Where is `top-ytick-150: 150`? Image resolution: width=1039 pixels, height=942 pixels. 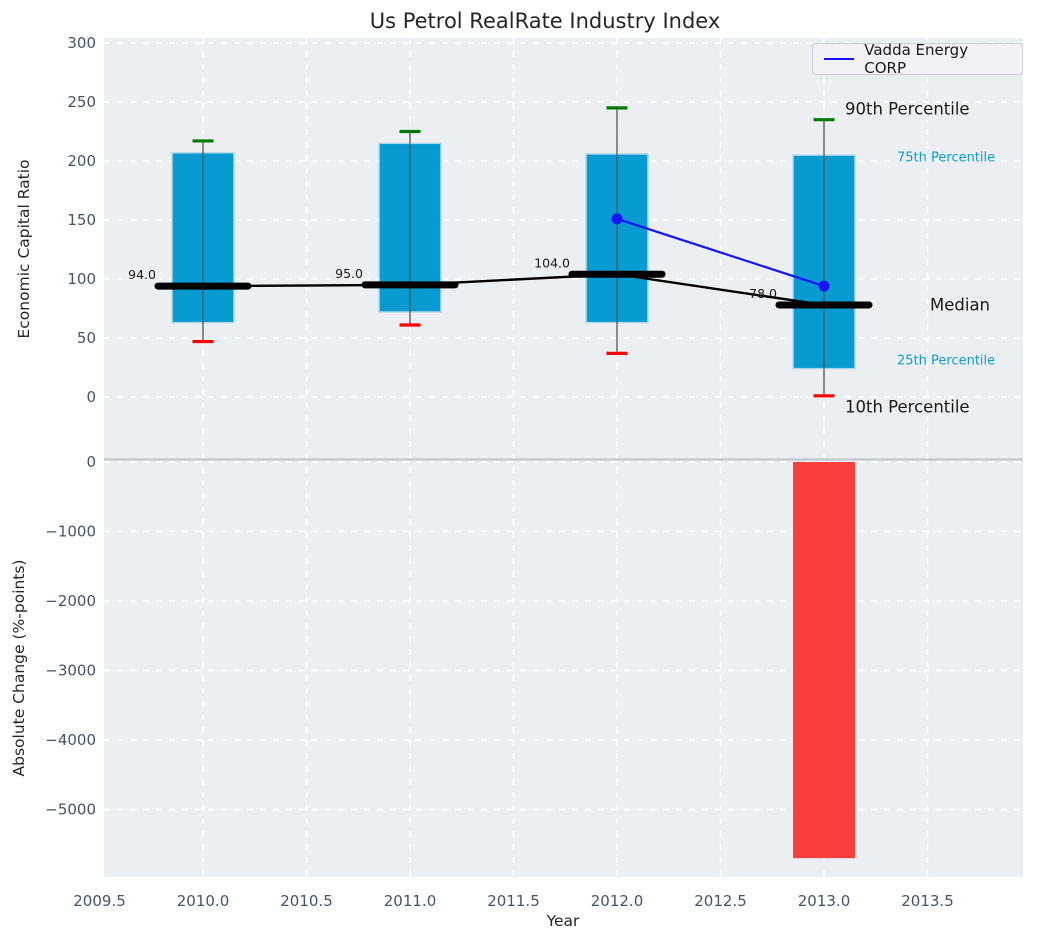
top-ytick-150: 150 is located at coordinates (81, 220).